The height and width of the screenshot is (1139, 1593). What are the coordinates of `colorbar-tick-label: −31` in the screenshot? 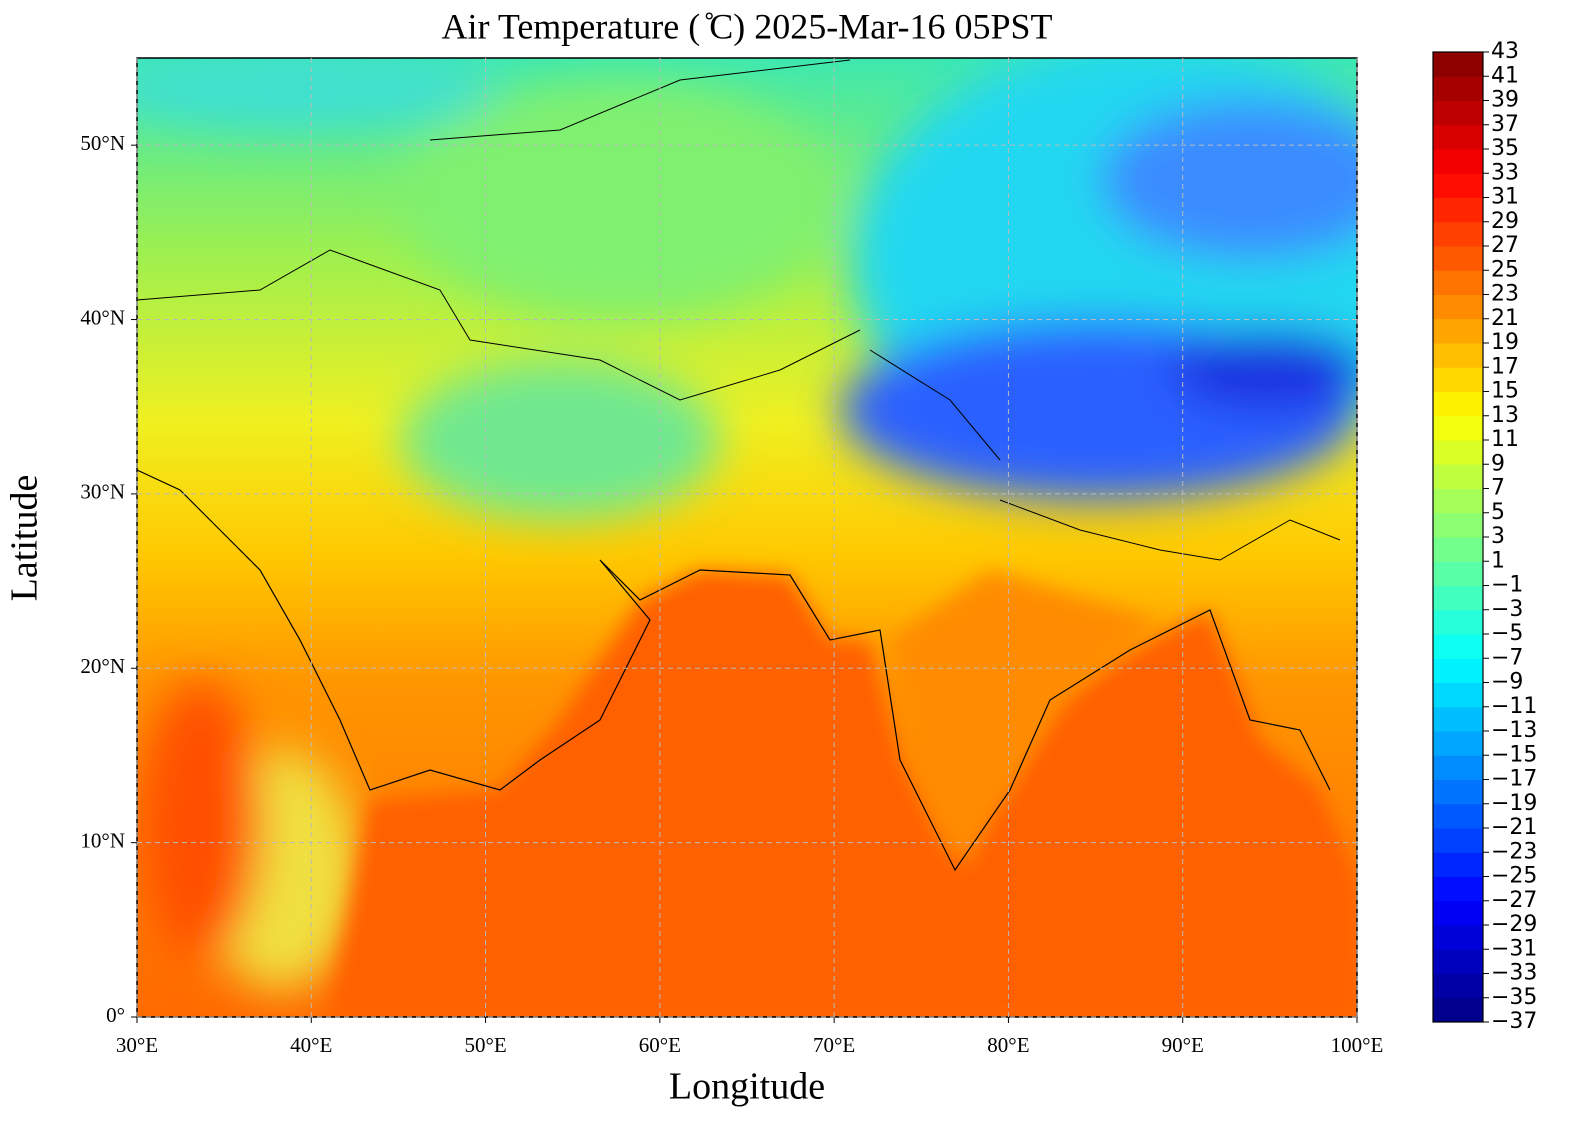 It's located at (1514, 948).